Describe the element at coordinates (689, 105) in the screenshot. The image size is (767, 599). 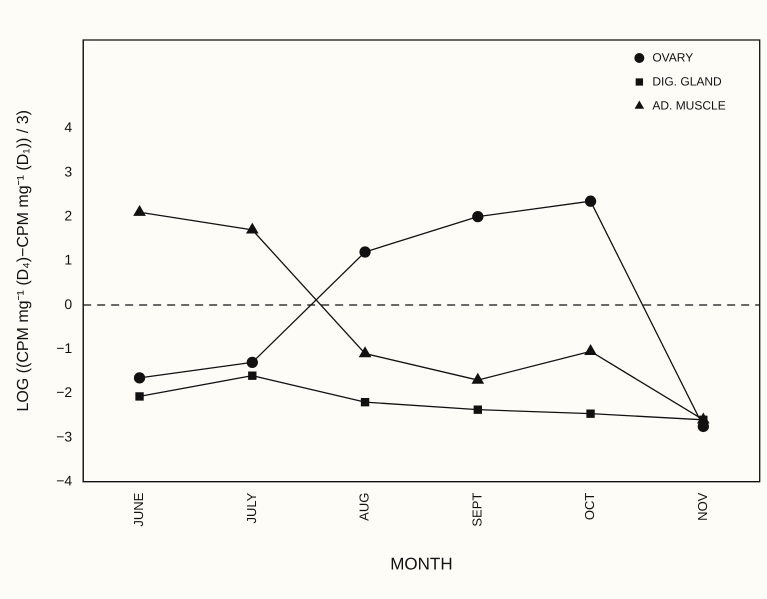
I see `legend-label: AD. MUSCLE` at that location.